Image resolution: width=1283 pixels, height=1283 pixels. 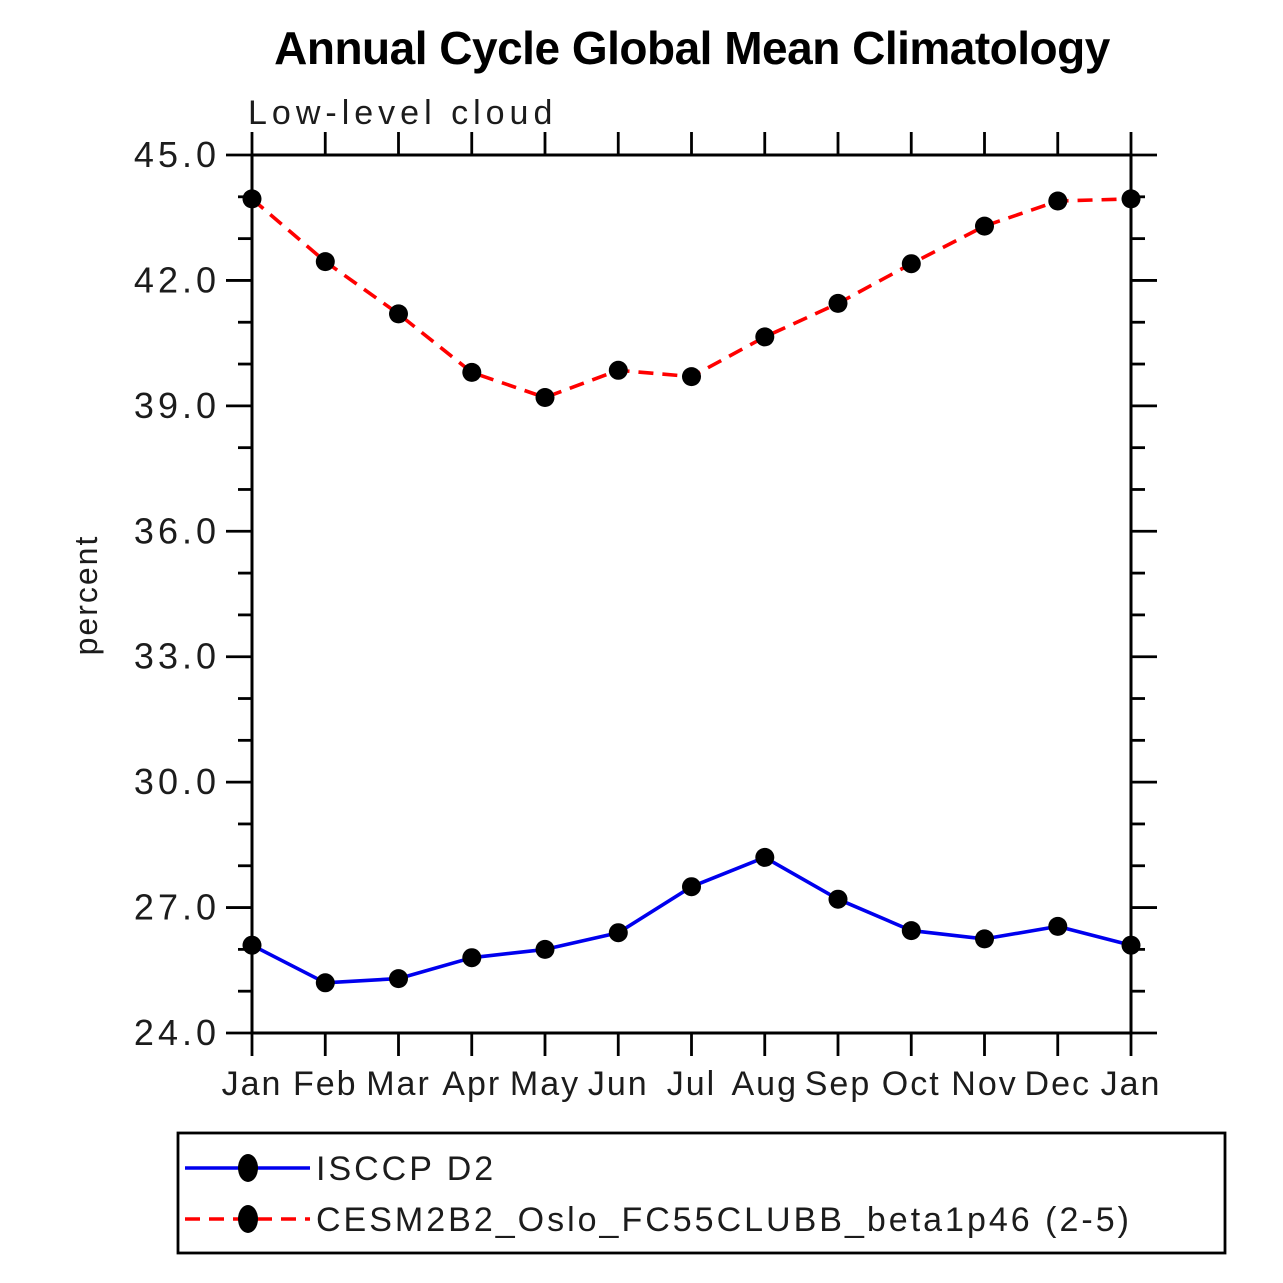 What do you see at coordinates (838, 1084) in the screenshot?
I see `x-tick-label: Sep` at bounding box center [838, 1084].